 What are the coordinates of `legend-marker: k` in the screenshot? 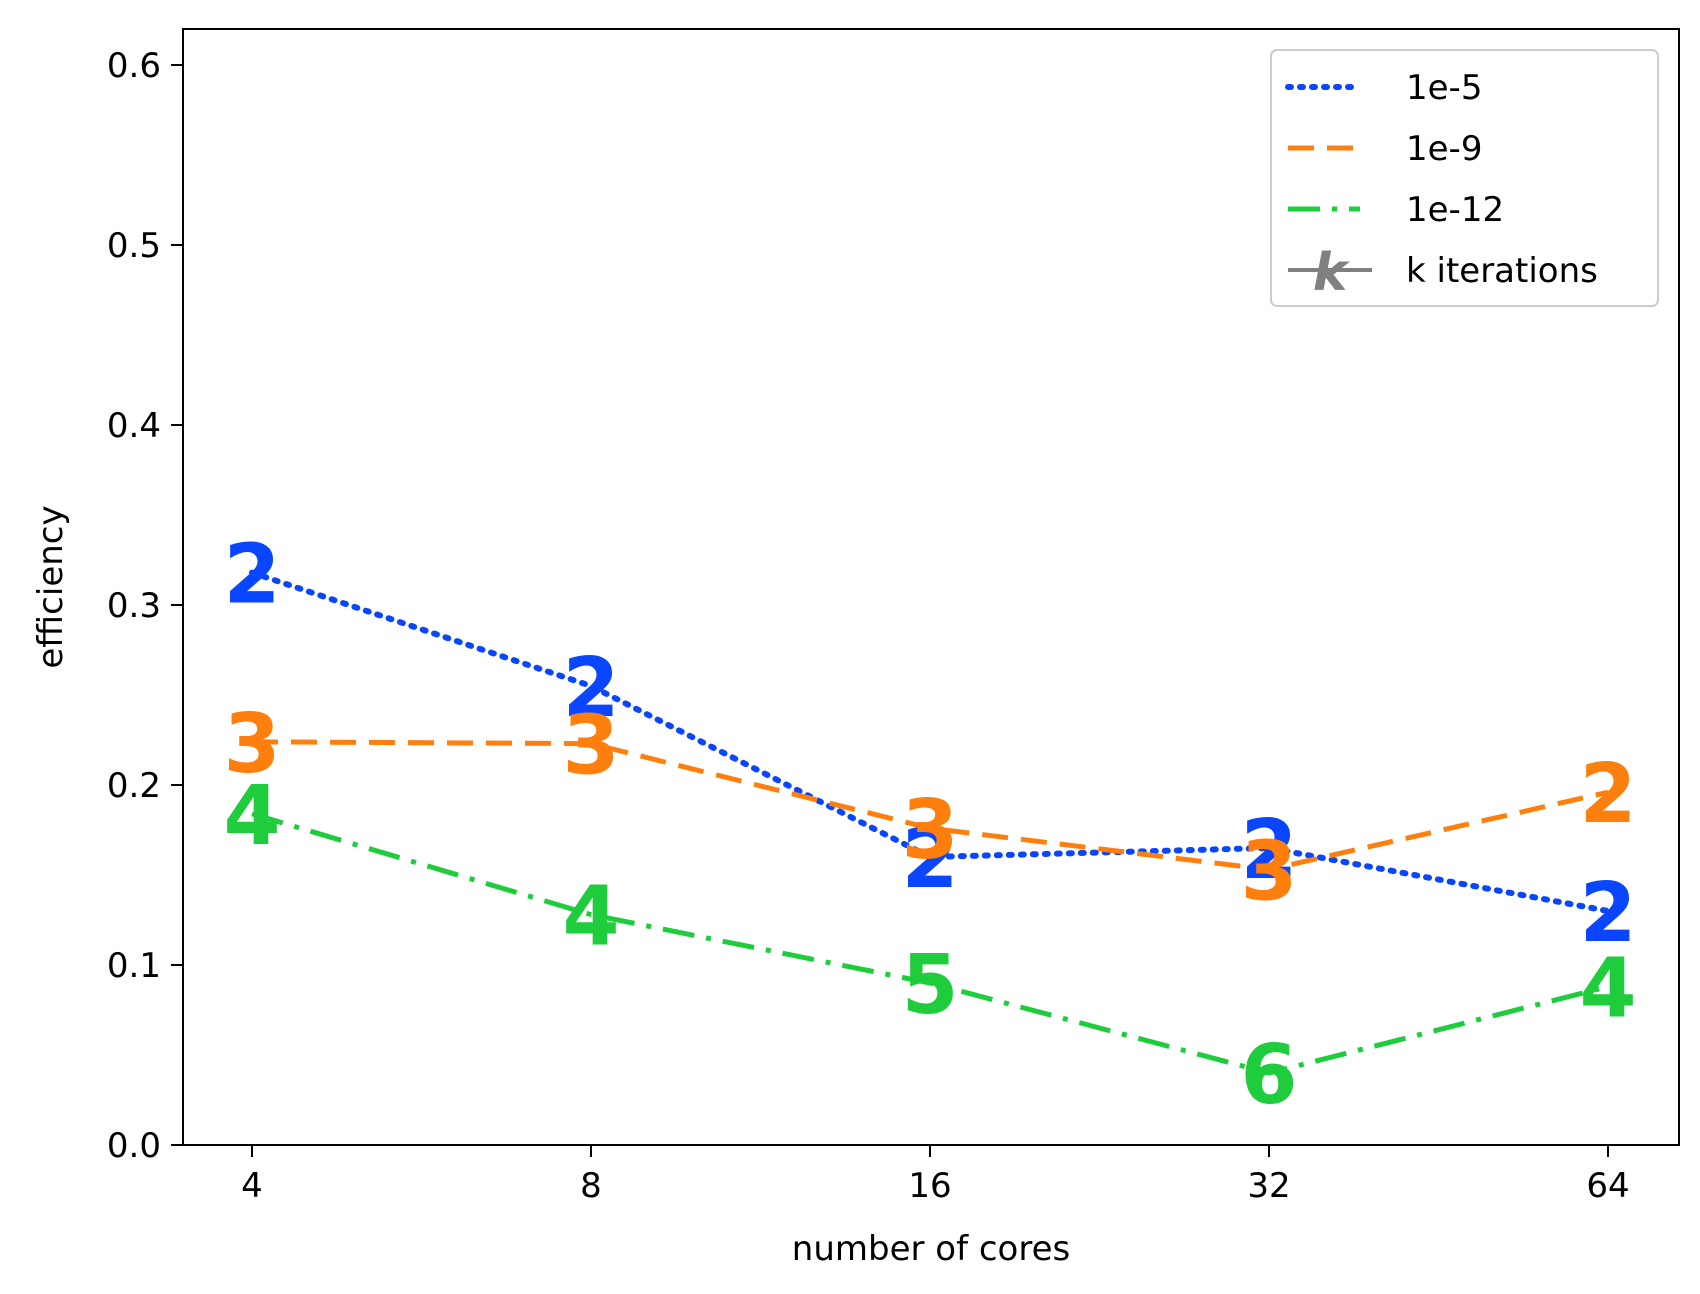 It's located at (1332, 273).